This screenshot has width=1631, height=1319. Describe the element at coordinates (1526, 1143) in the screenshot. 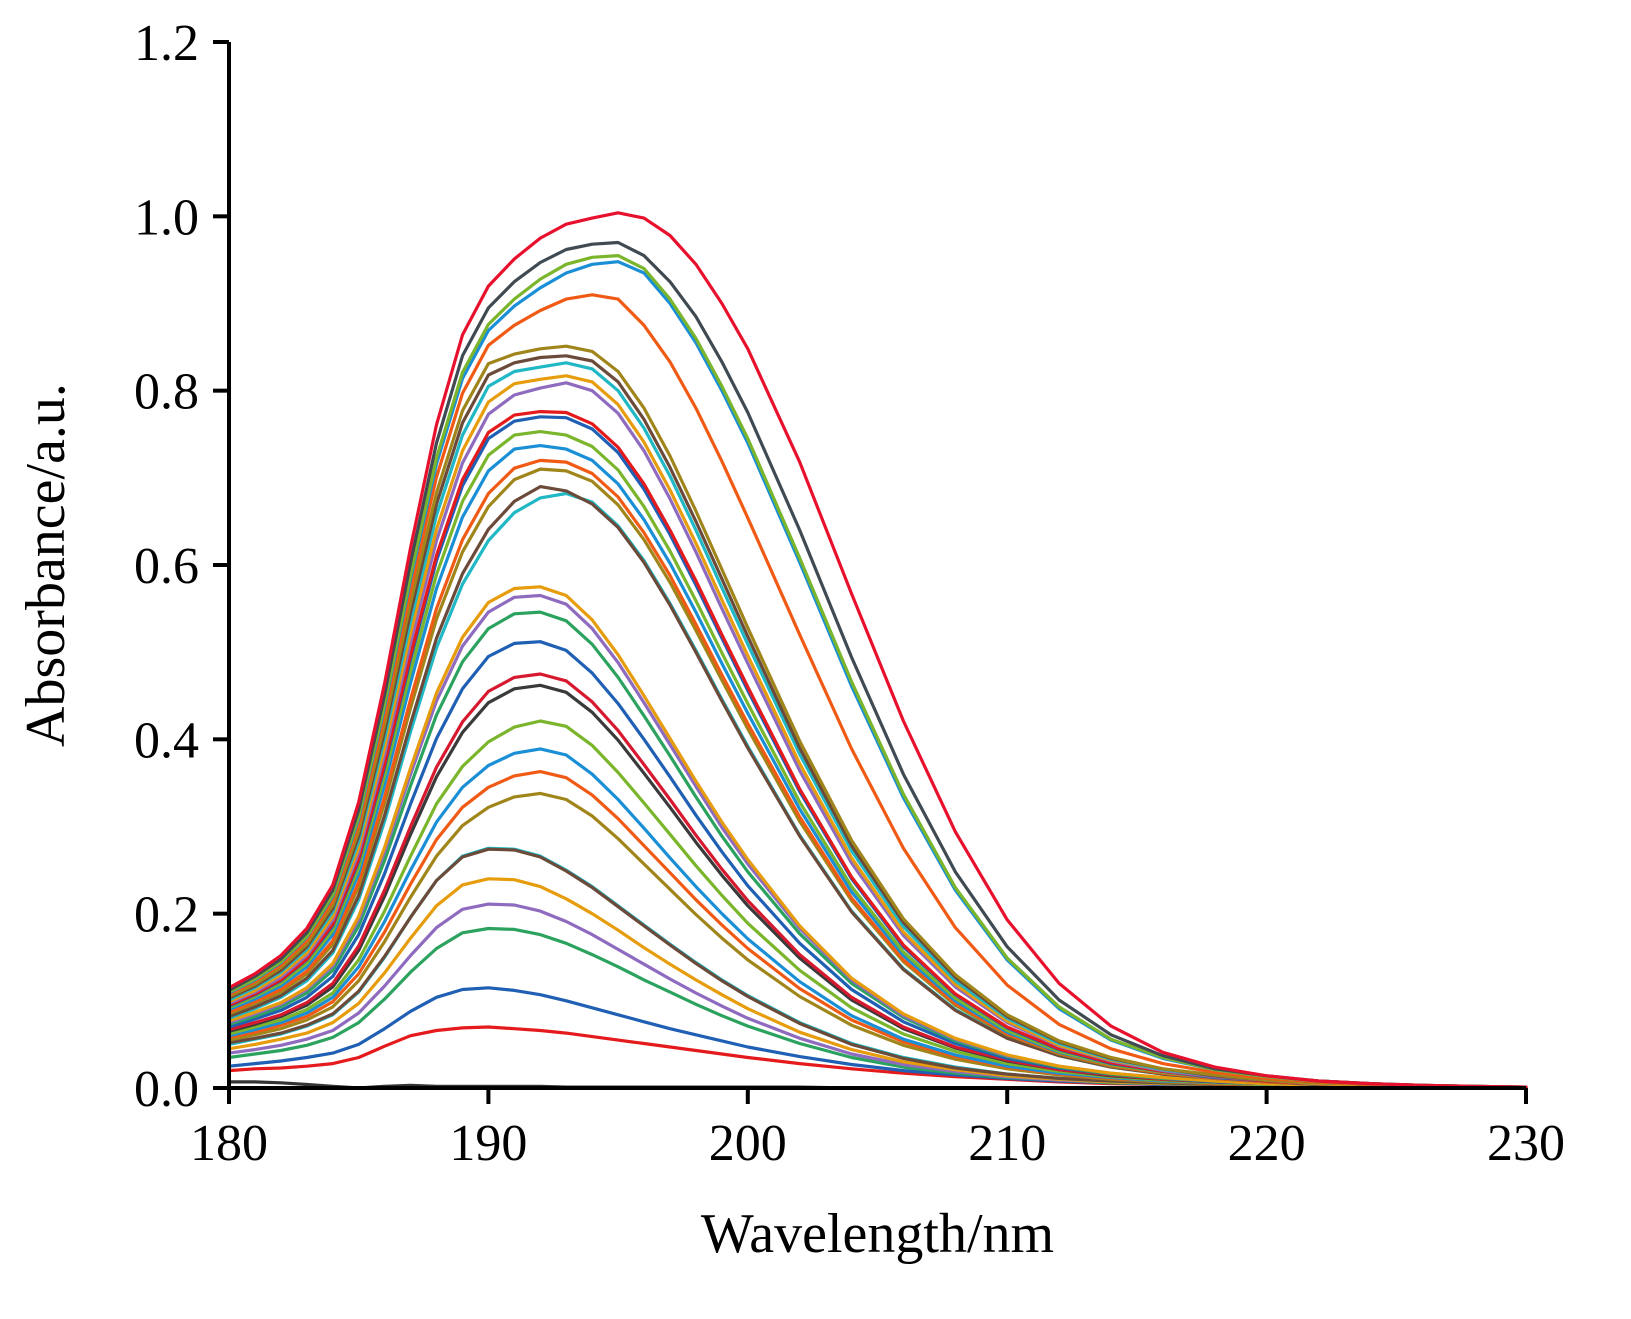

I see `x-tick-label: 230` at that location.